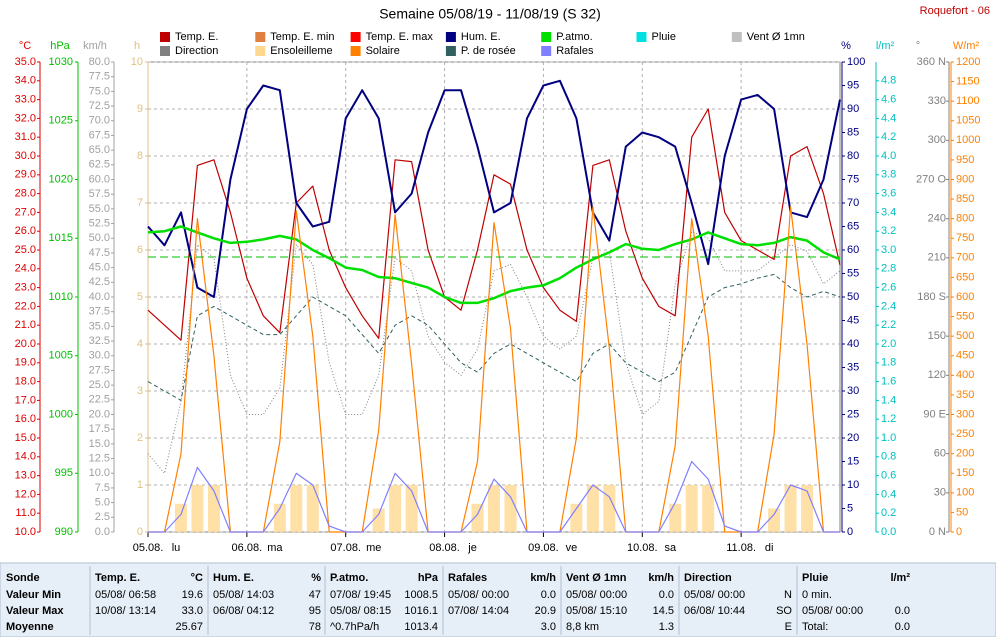  What do you see at coordinates (315, 627) in the screenshot?
I see `table-cell-value: 78` at bounding box center [315, 627].